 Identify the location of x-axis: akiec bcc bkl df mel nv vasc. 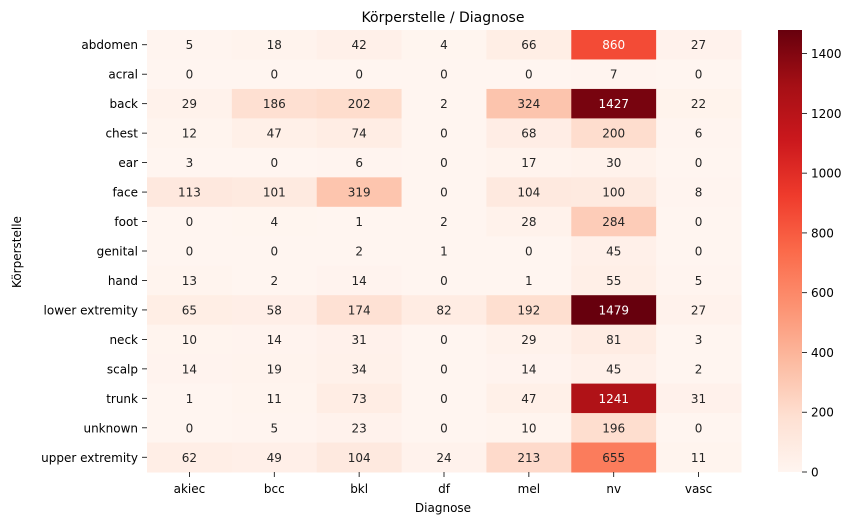
(443, 484).